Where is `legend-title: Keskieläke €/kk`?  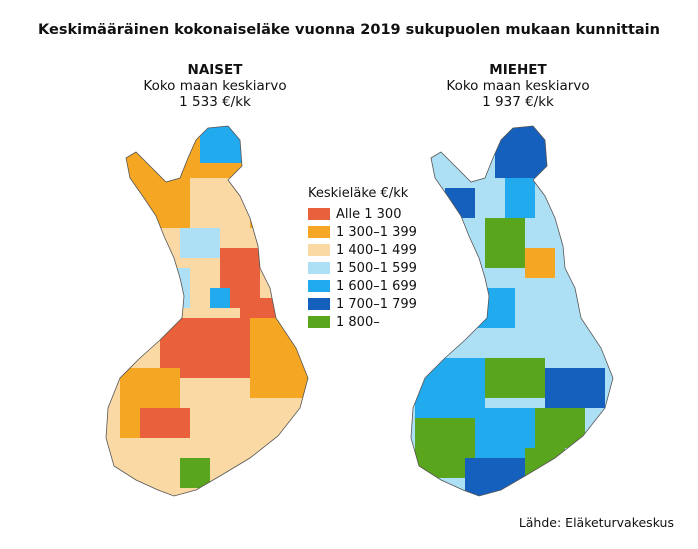
legend-title: Keskieläke €/kk is located at coordinates (358, 193).